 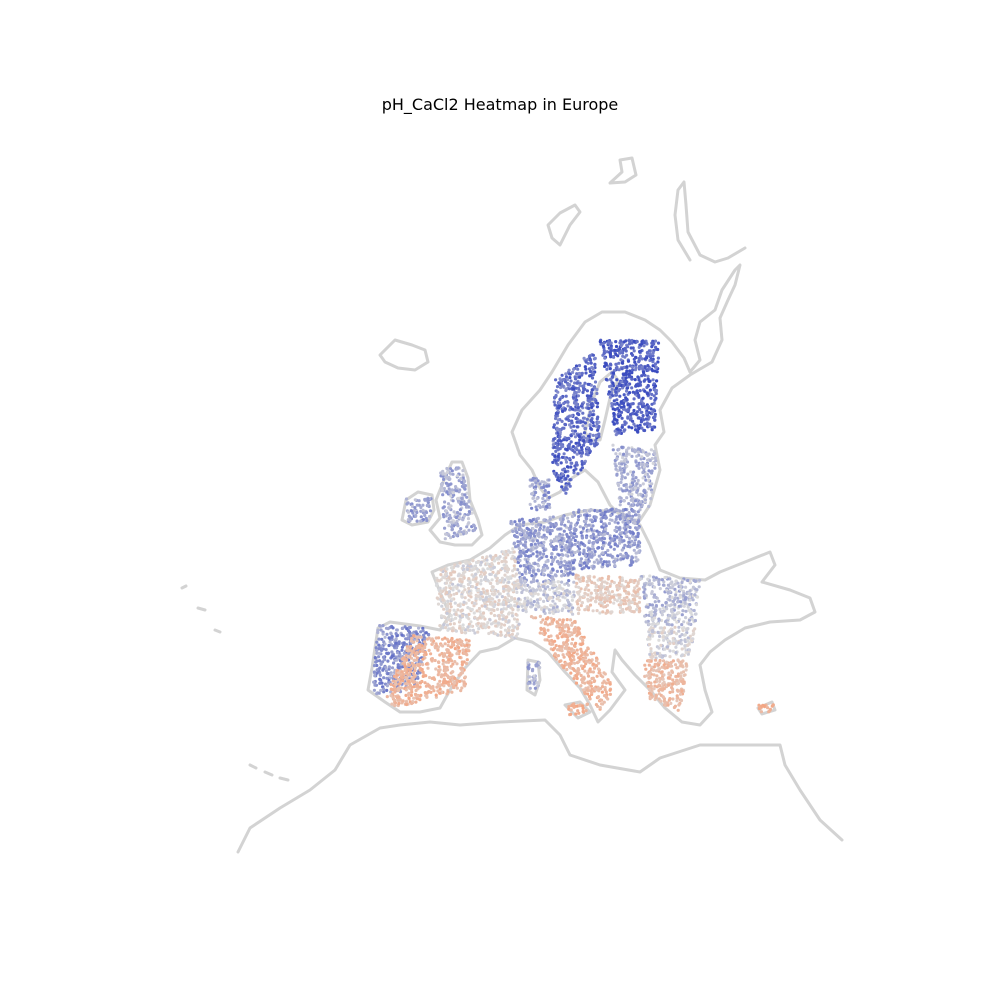 What do you see at coordinates (418, 510) in the screenshot?
I see `region-points-ireland` at bounding box center [418, 510].